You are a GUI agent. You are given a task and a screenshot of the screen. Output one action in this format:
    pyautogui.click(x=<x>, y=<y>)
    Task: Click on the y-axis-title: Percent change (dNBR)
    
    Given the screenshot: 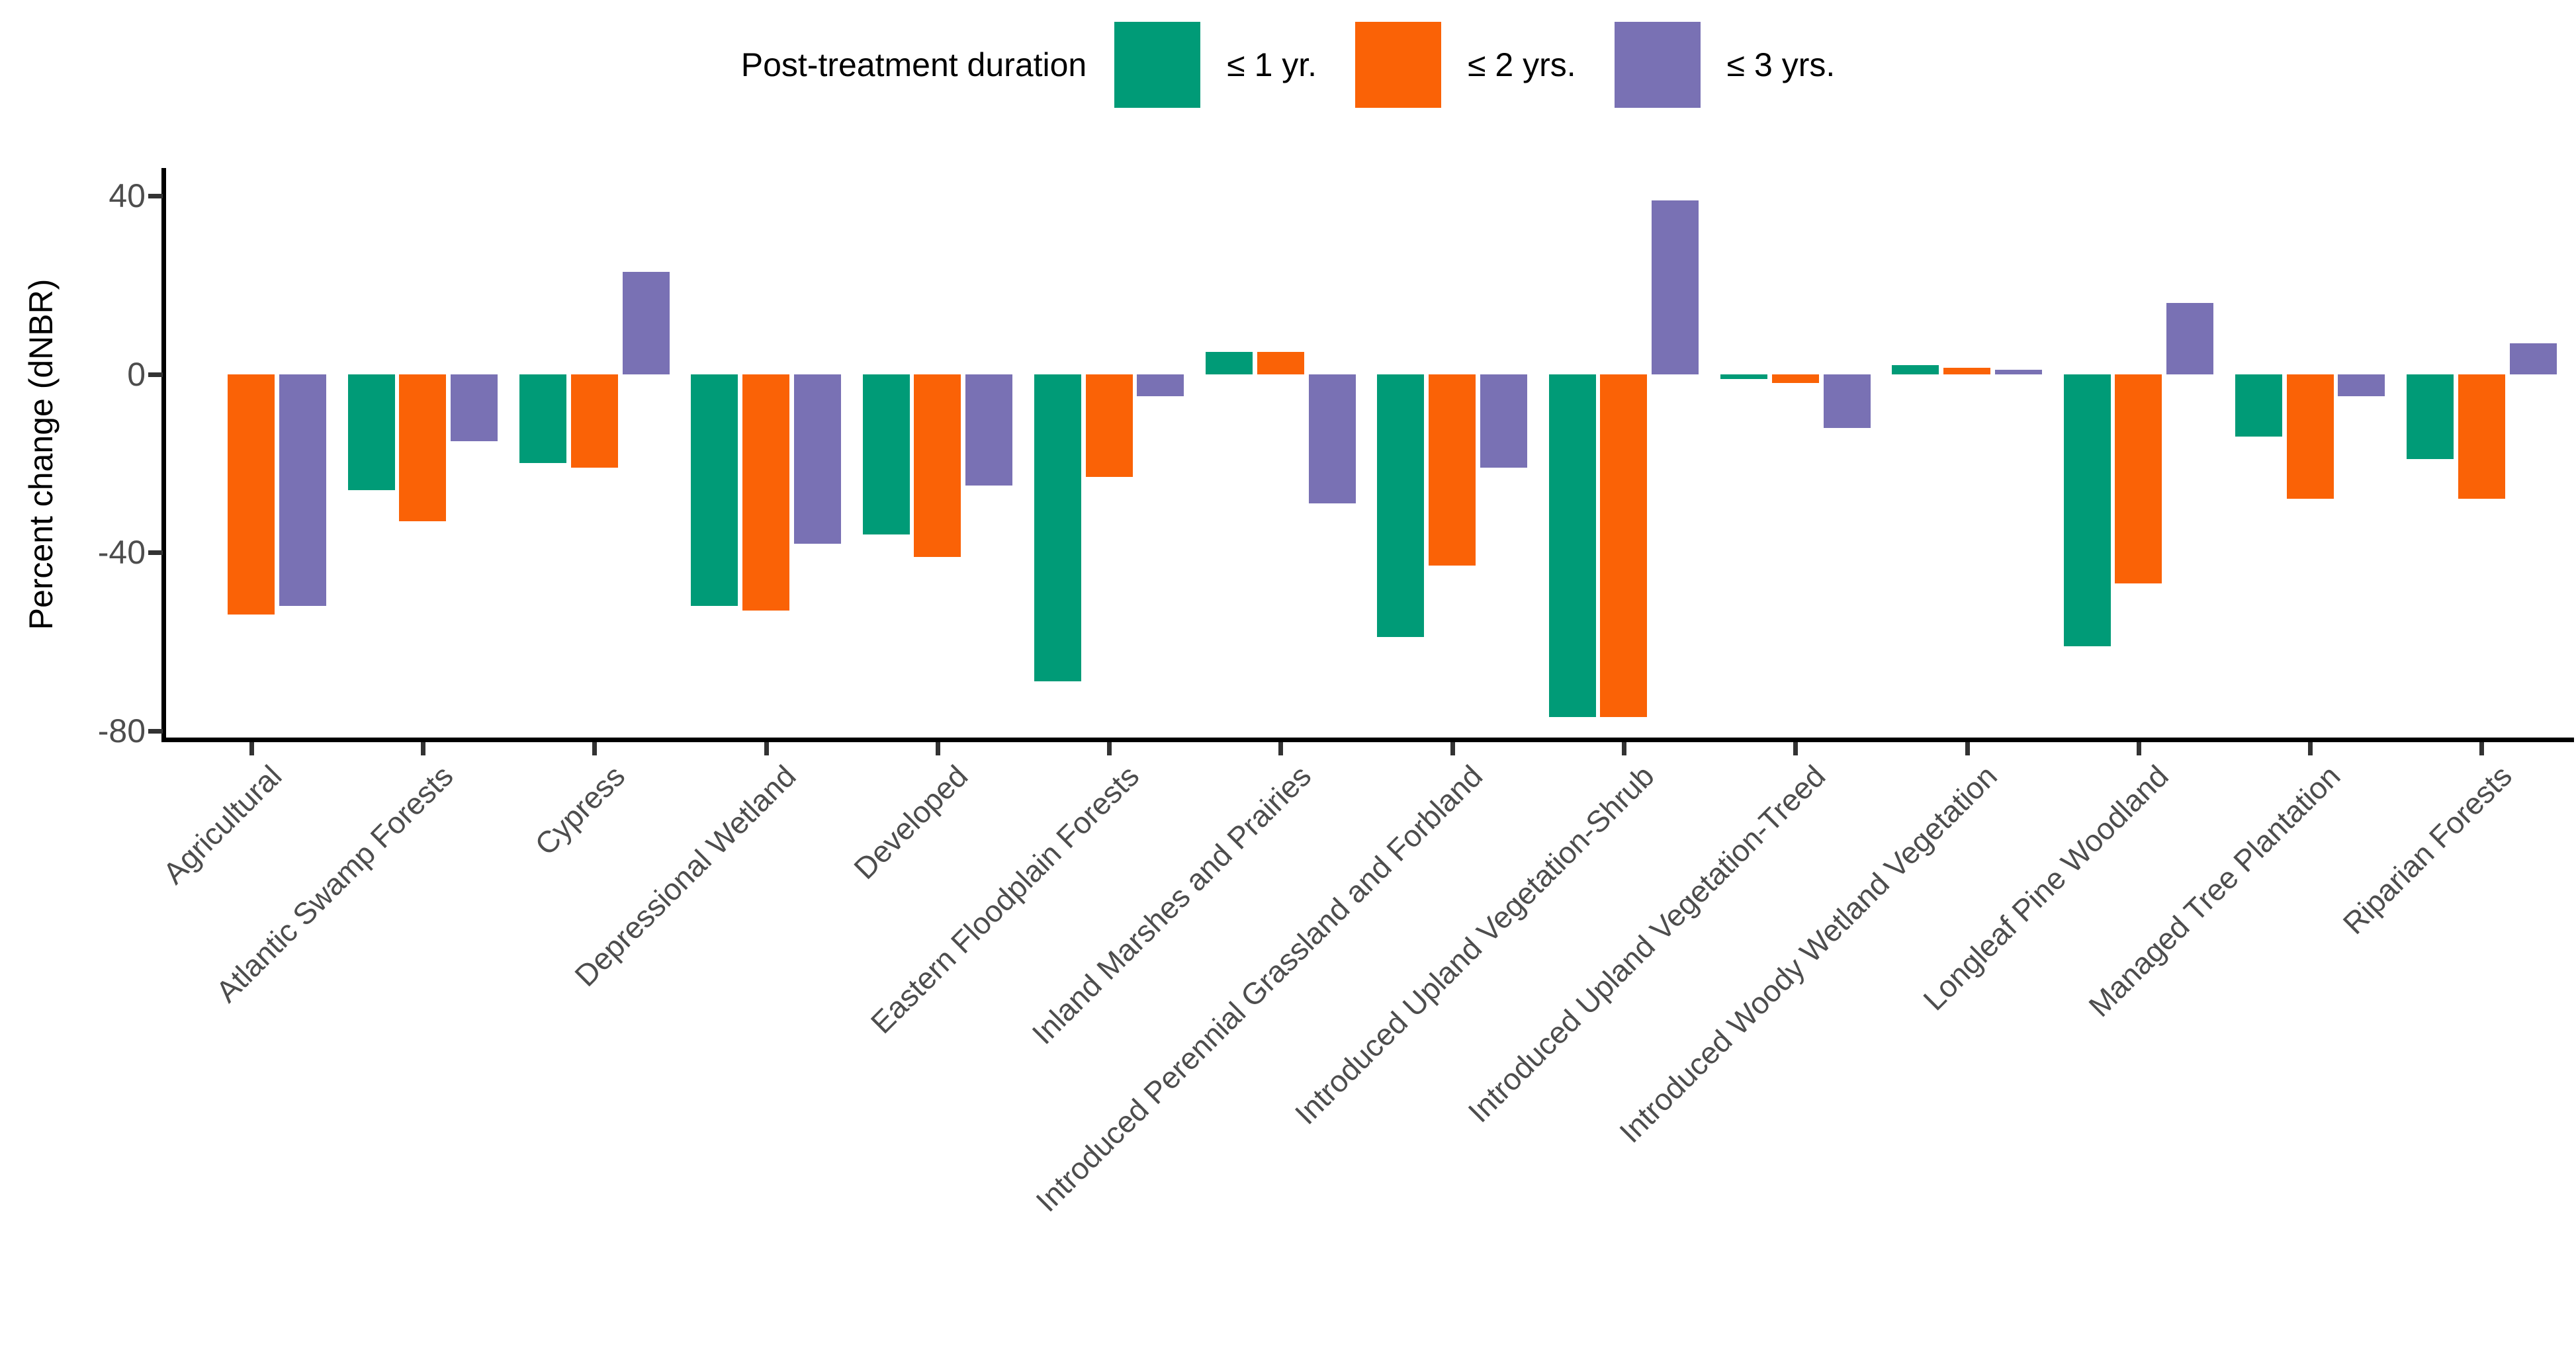 What is the action you would take?
    pyautogui.click(x=41, y=454)
    